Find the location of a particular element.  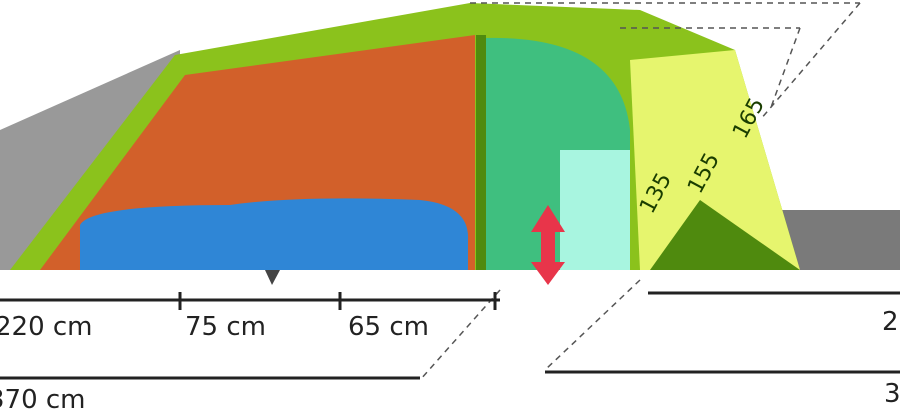

dim-label: 2 is located at coordinates (890, 322).